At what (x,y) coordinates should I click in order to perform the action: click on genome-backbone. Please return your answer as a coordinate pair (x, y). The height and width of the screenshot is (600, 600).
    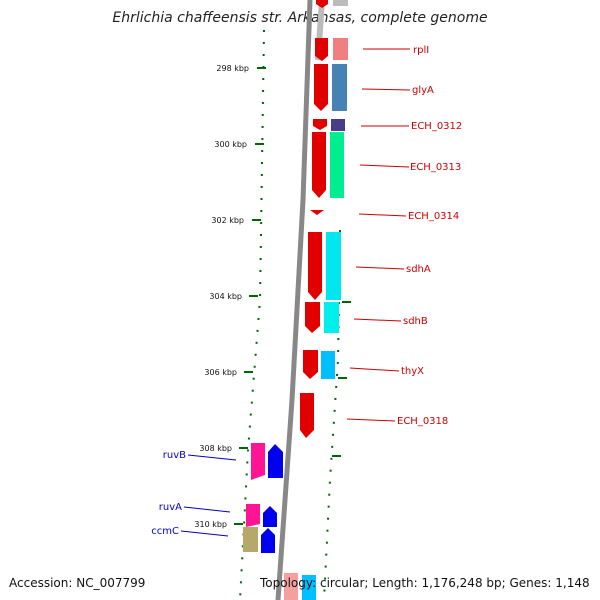
    Looking at the image, I should click on (294, 300).